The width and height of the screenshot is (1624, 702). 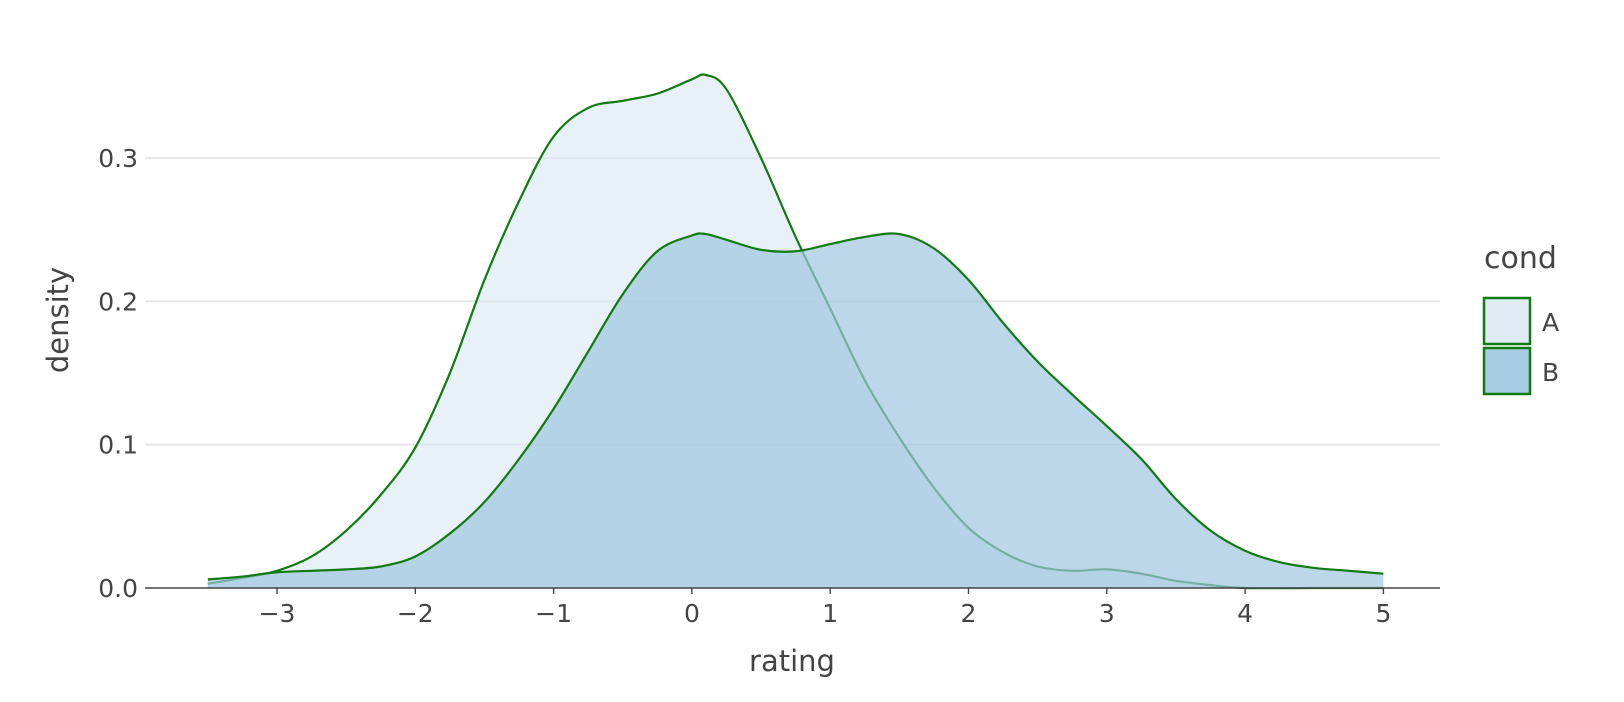 What do you see at coordinates (1550, 372) in the screenshot?
I see `legend-label-B: B` at bounding box center [1550, 372].